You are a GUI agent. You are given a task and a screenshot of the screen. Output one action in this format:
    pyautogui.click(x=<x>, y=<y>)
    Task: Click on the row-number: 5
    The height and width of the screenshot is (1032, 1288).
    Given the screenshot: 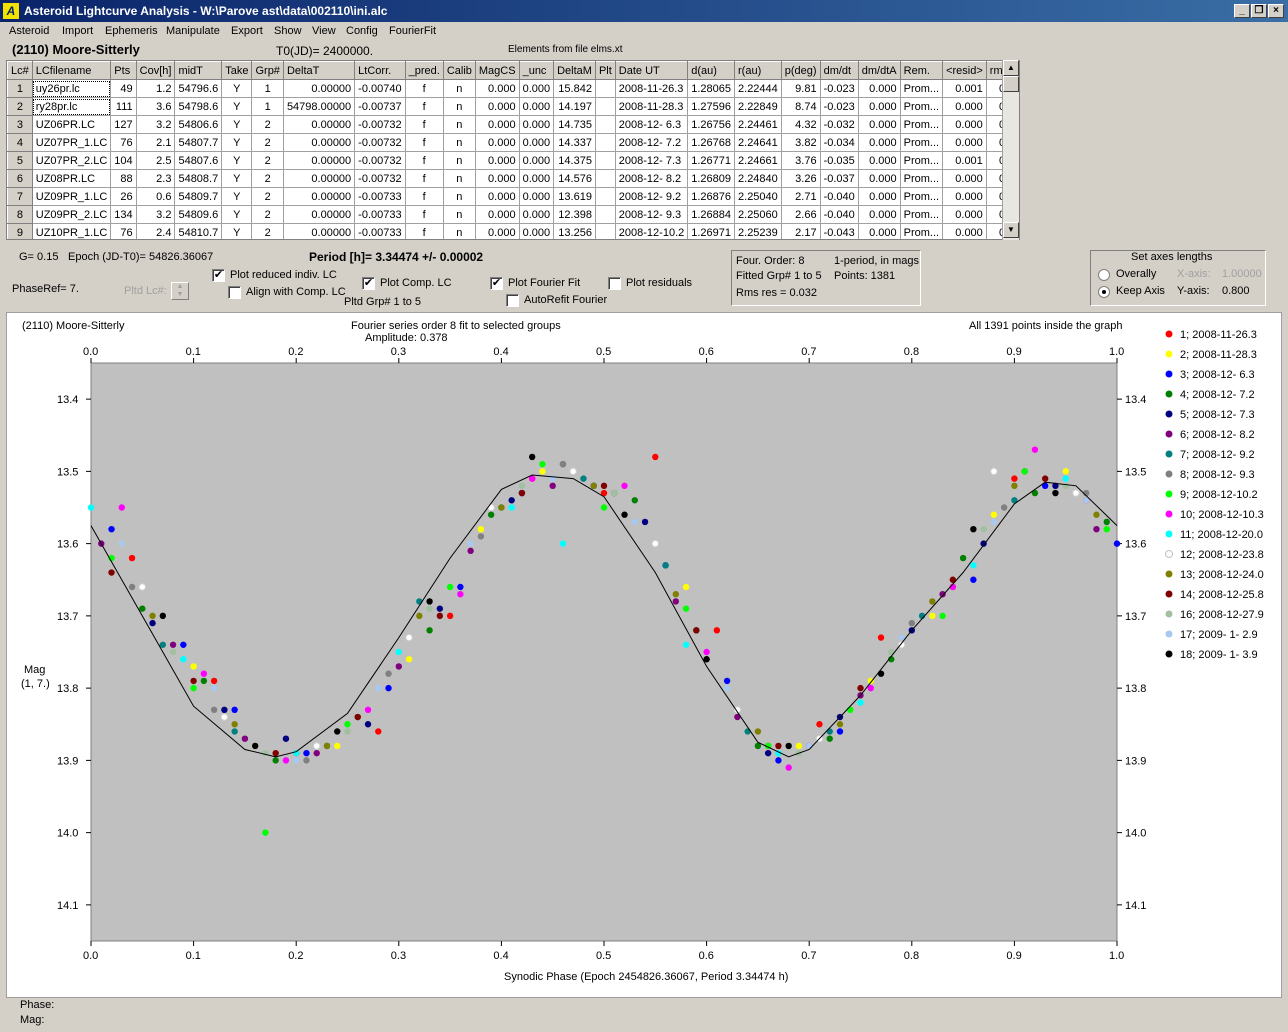 What is the action you would take?
    pyautogui.click(x=20, y=160)
    